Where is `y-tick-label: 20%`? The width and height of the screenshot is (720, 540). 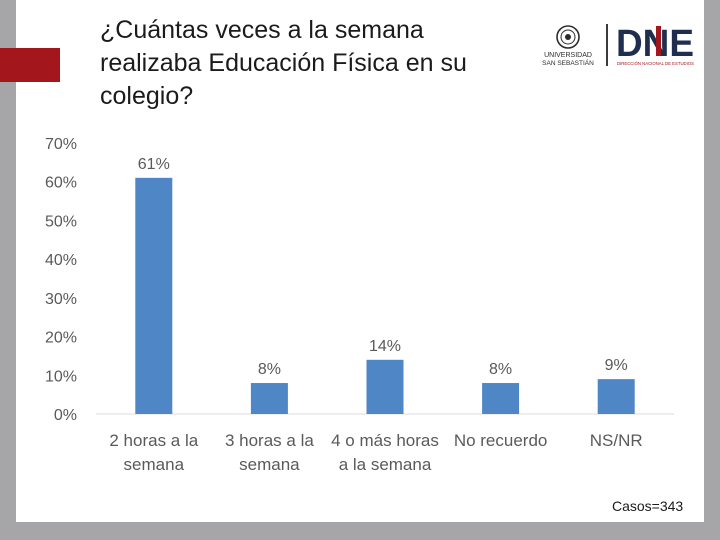
y-tick-label: 20% is located at coordinates (61, 338).